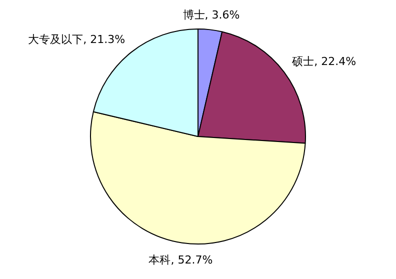 This screenshot has height=279, width=396. What do you see at coordinates (211, 15) in the screenshot?
I see `slice-label: 博士, 3.6%` at bounding box center [211, 15].